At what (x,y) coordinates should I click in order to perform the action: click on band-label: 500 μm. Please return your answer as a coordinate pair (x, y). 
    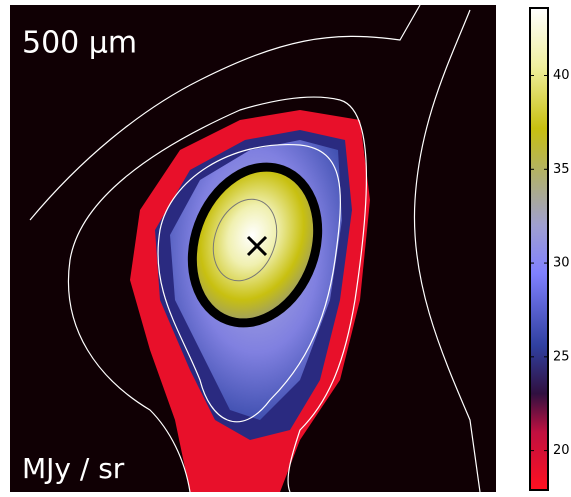
    Looking at the image, I should click on (79, 43).